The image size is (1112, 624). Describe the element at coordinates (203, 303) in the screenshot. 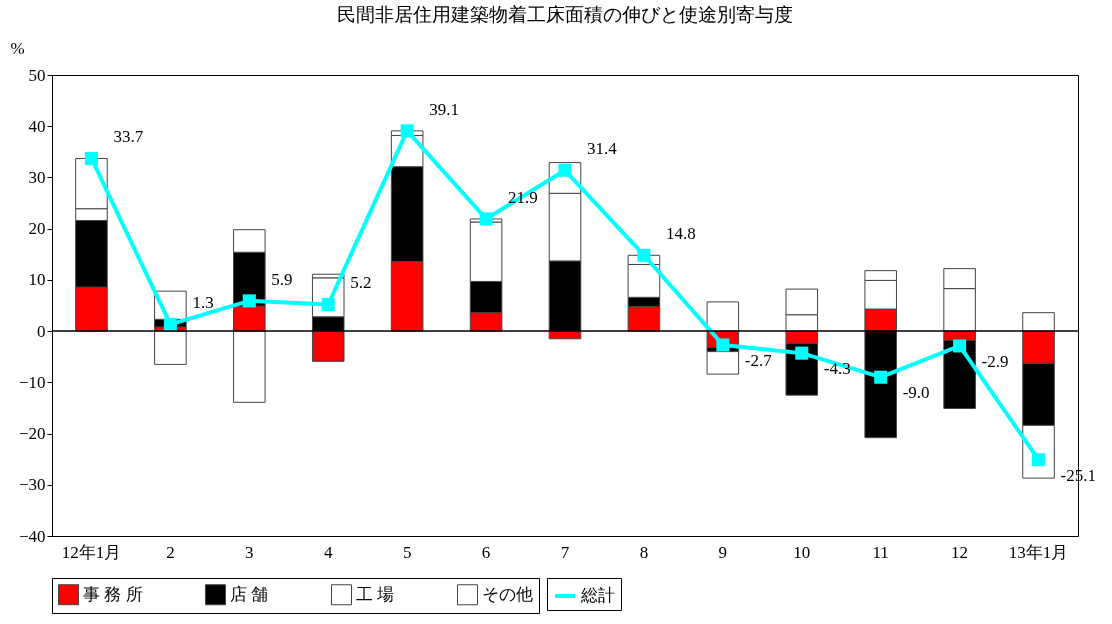

I see `data-label: 1.3` at that location.